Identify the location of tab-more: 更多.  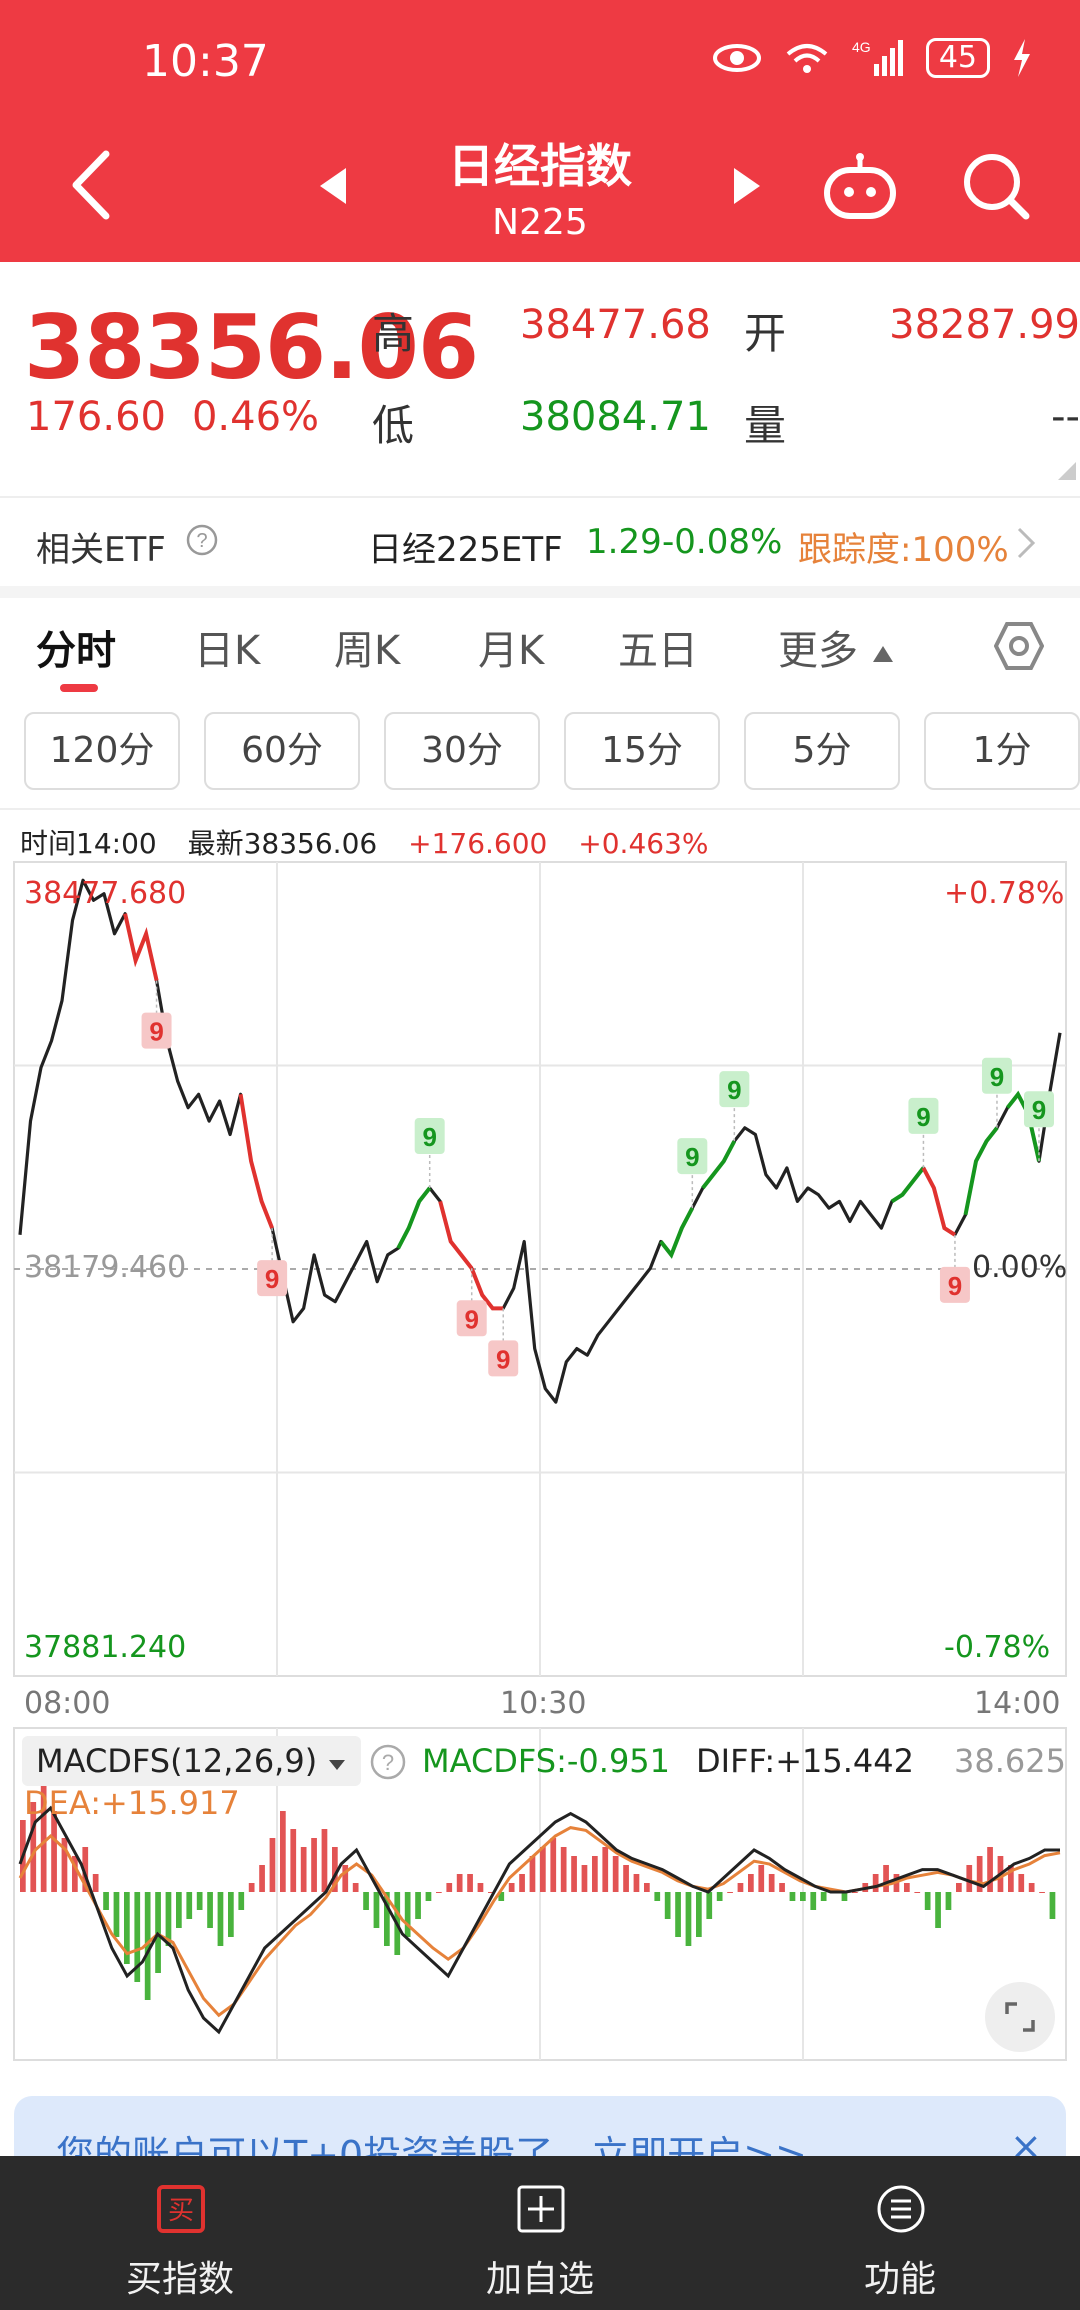
(836, 647).